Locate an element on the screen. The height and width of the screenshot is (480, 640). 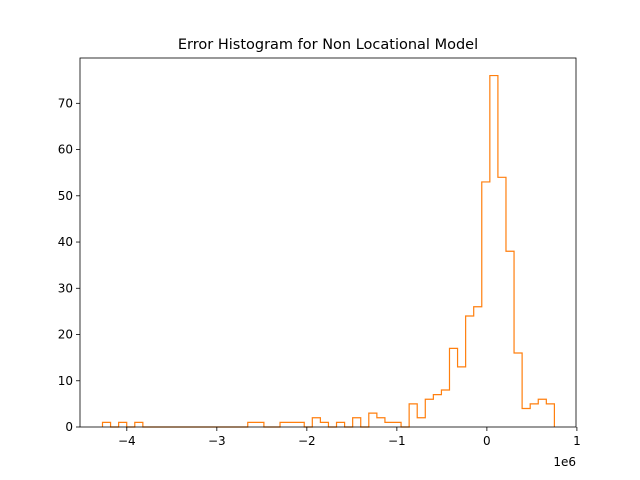
y-tick-label: 60 is located at coordinates (65, 150).